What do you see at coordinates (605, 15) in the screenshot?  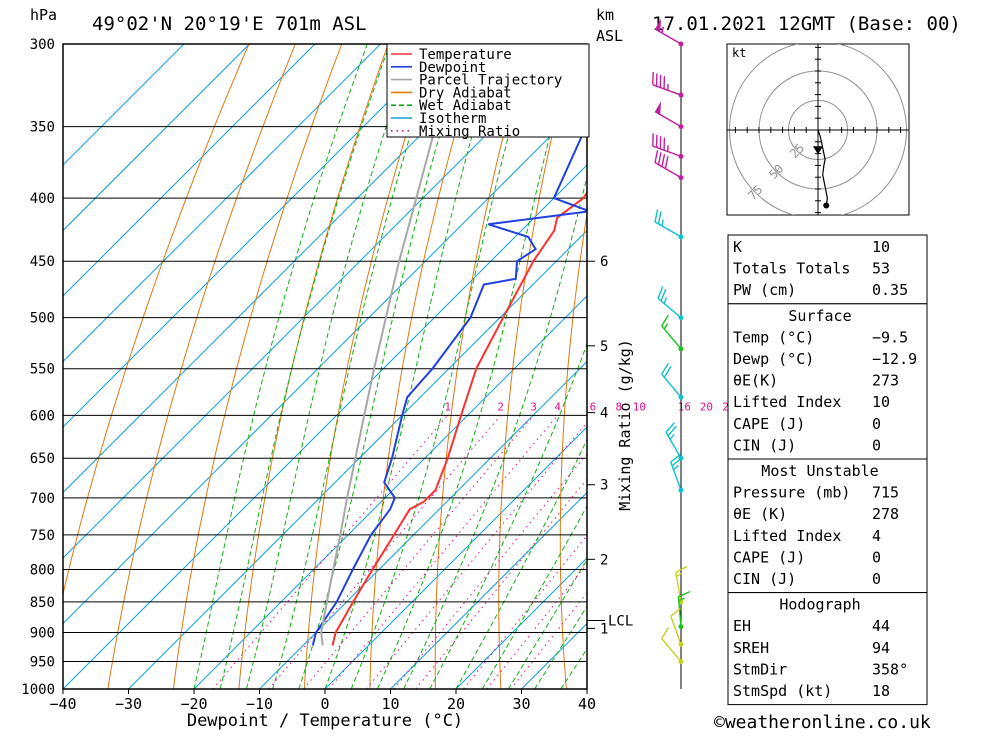 I see `header-km: km` at bounding box center [605, 15].